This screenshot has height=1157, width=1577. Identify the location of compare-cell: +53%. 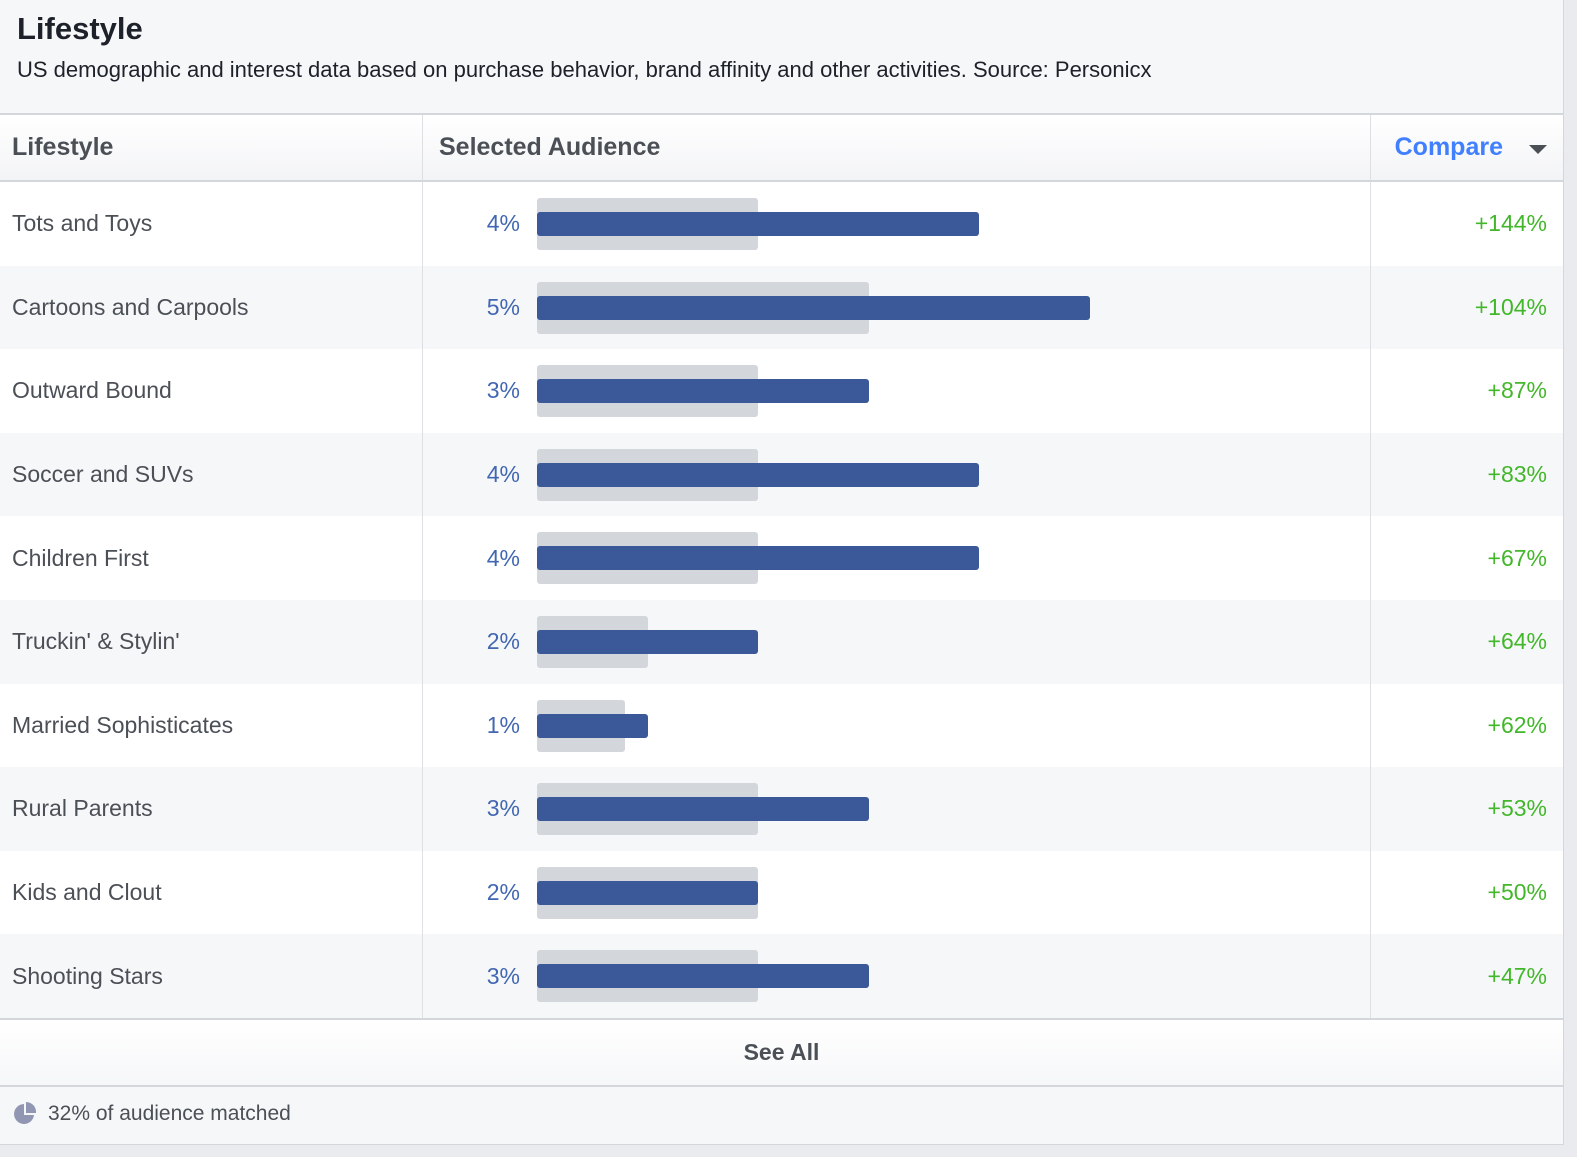
(1467, 809).